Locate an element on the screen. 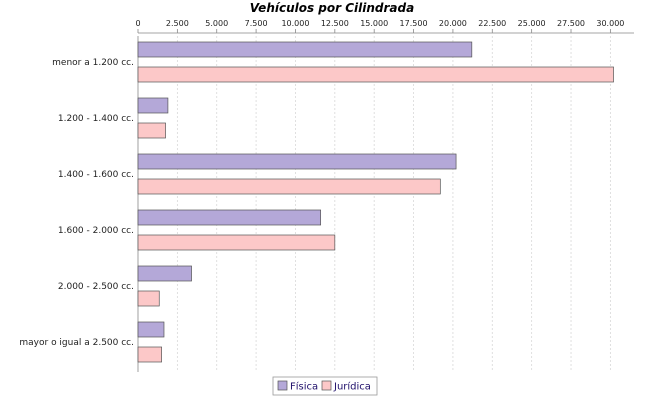 Image resolution: width=650 pixels, height=400 pixels. tick-label: 17.500 is located at coordinates (414, 23).